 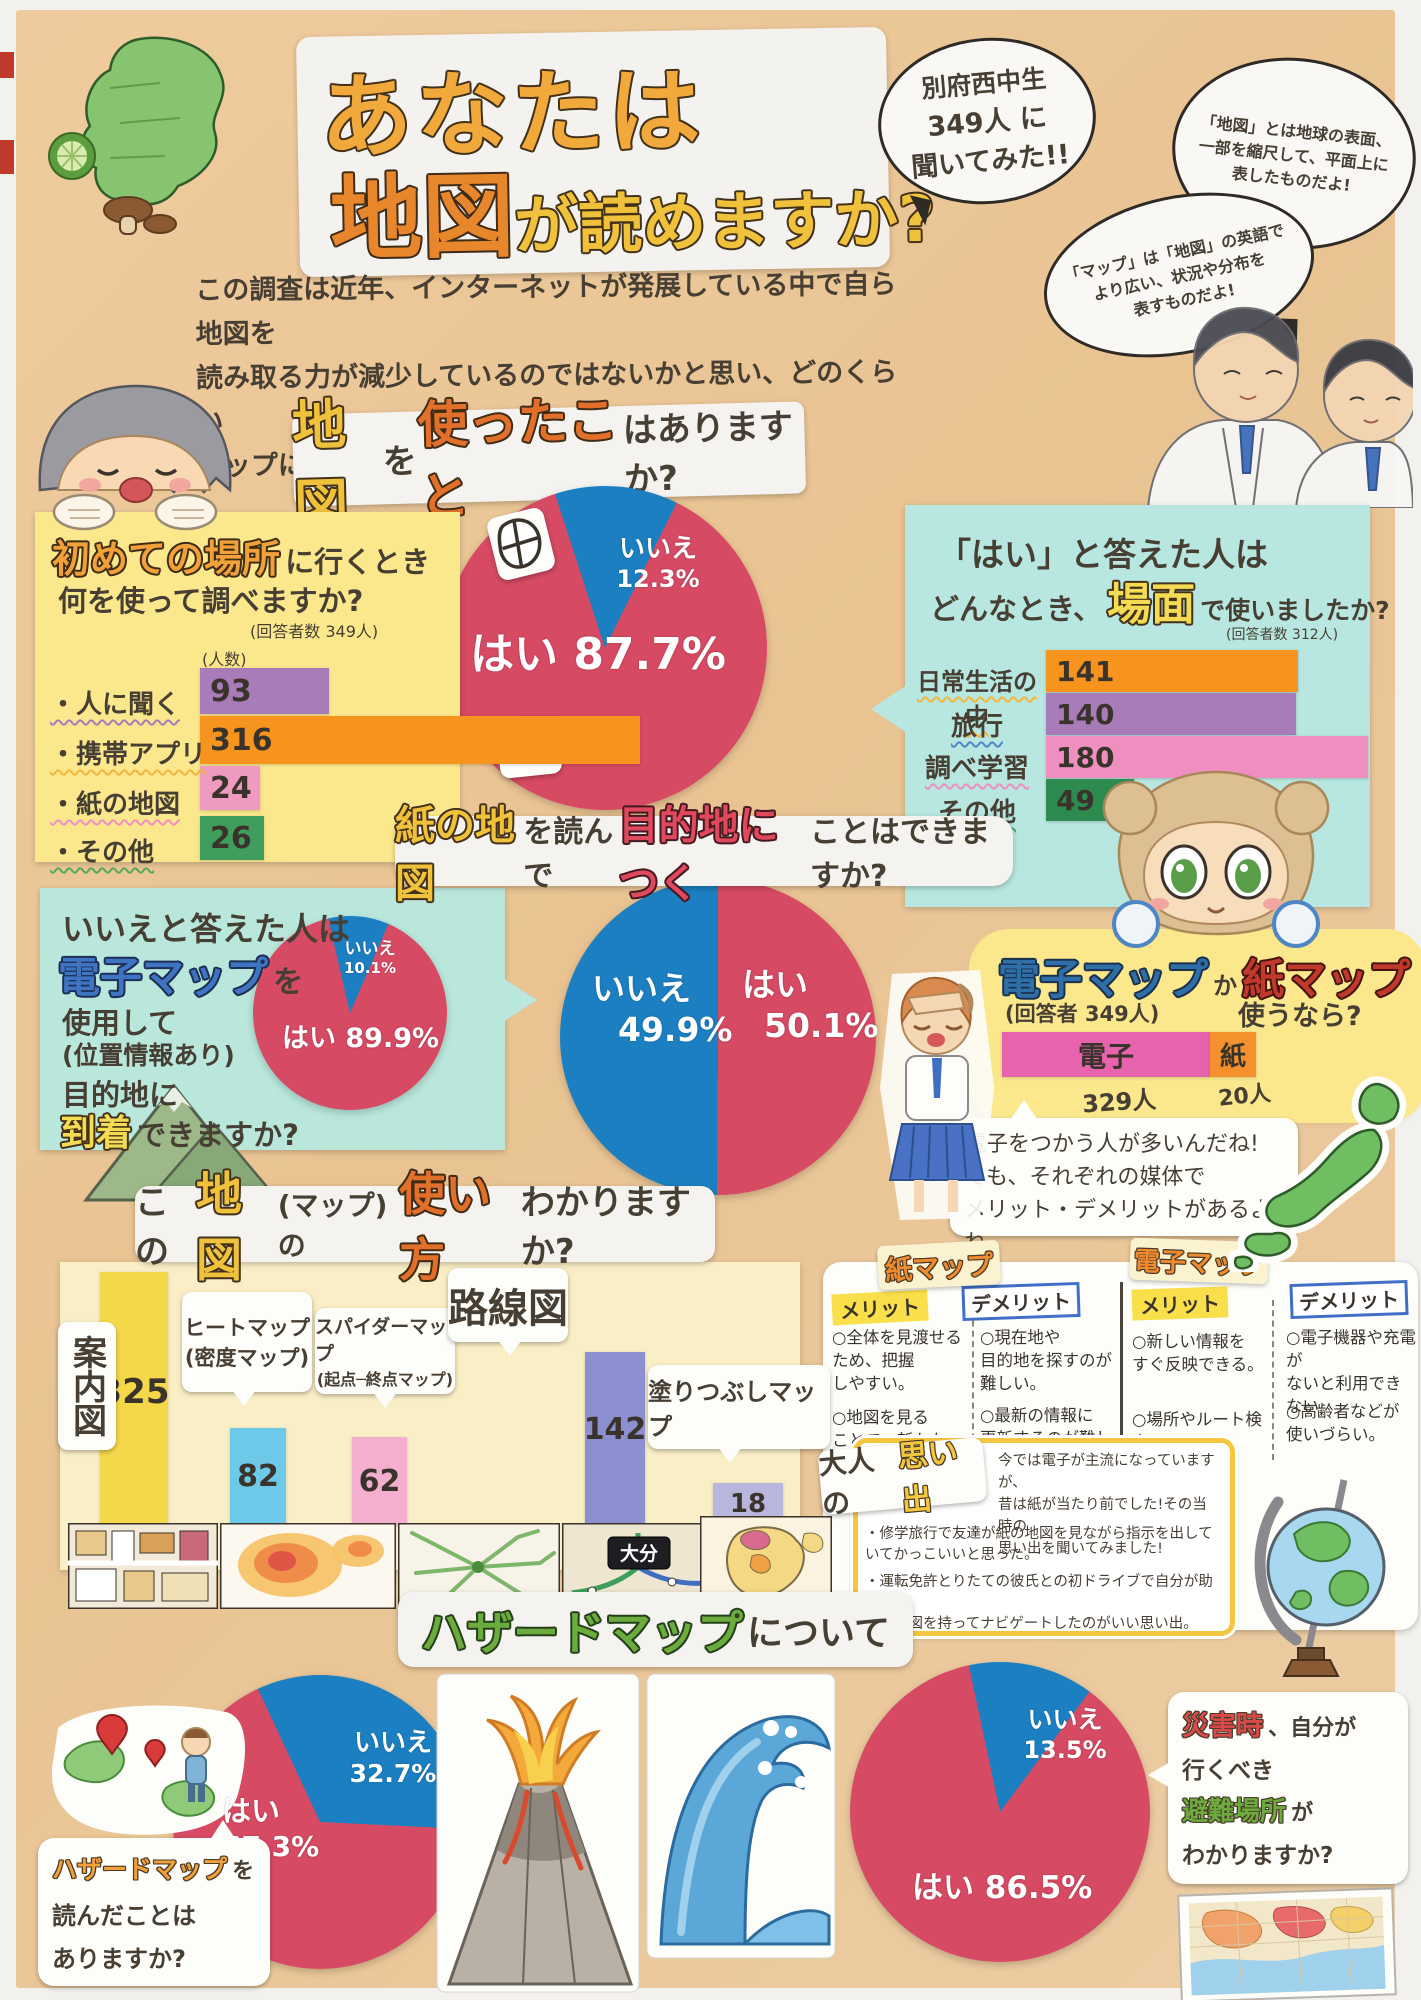 What do you see at coordinates (87, 1386) in the screenshot?
I see `map-types-label-annaizu: 案内図` at bounding box center [87, 1386].